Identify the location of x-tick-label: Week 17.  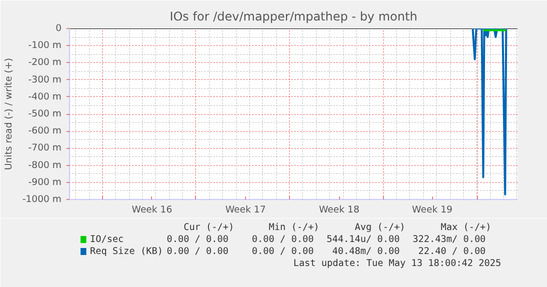
(245, 210).